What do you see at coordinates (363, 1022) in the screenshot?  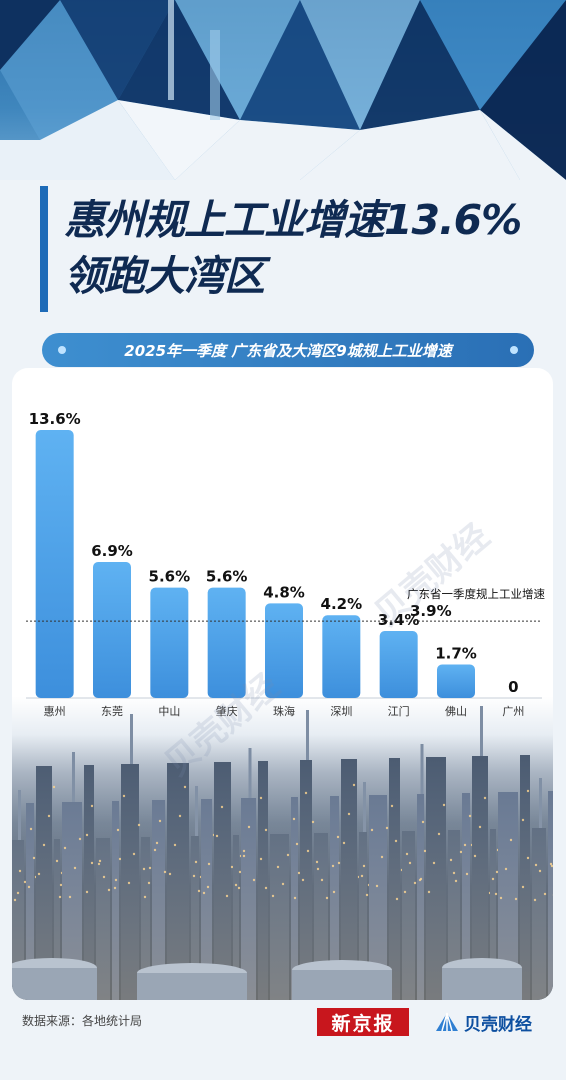 I see `xinjingbao-logo: 新京报` at bounding box center [363, 1022].